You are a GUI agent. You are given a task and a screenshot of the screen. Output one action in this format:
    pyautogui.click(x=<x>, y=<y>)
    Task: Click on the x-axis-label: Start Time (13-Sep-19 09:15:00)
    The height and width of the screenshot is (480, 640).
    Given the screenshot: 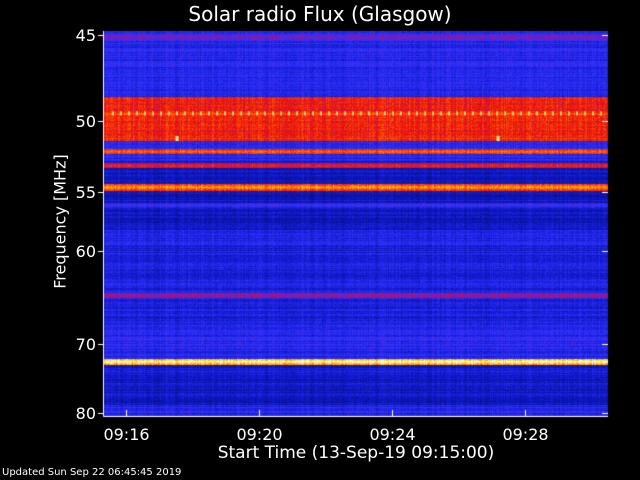 What is the action you would take?
    pyautogui.click(x=356, y=453)
    